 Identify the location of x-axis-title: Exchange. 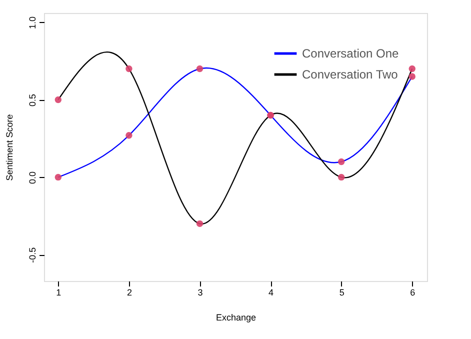
(236, 317).